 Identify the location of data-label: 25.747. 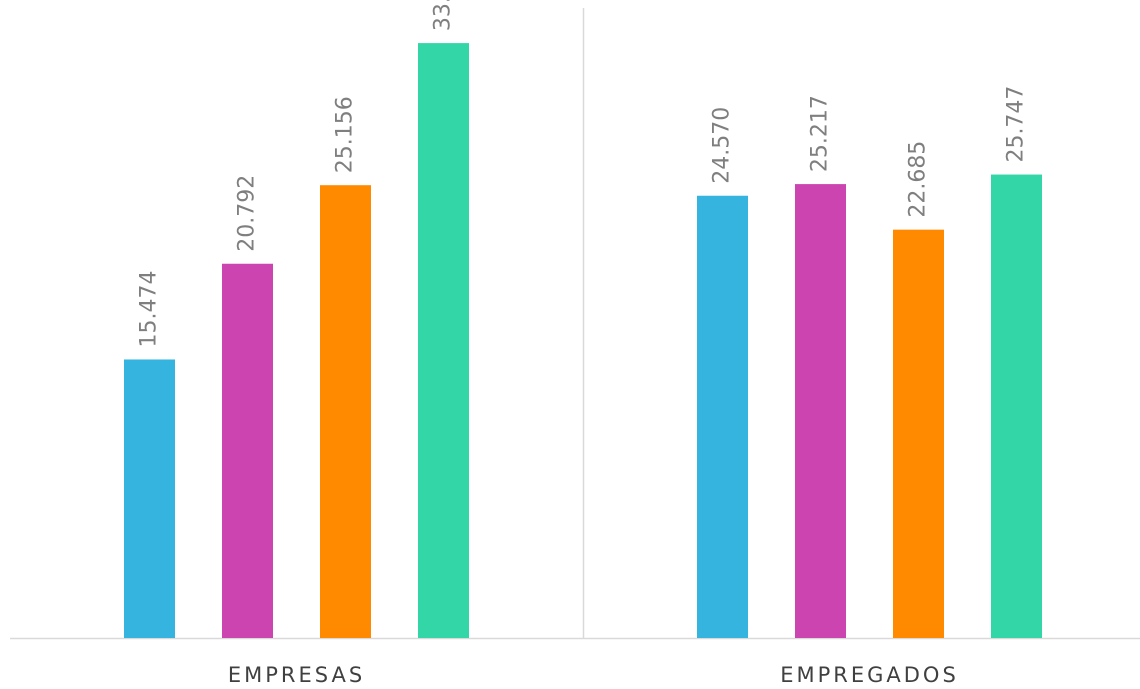
(1016, 124).